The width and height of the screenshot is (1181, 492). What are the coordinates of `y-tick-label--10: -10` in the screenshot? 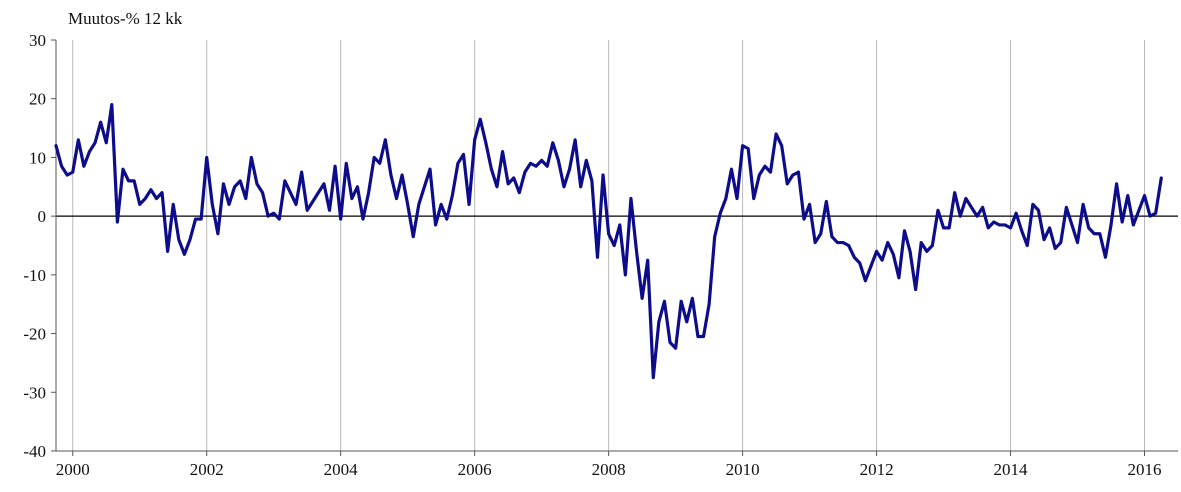 It's located at (34, 275).